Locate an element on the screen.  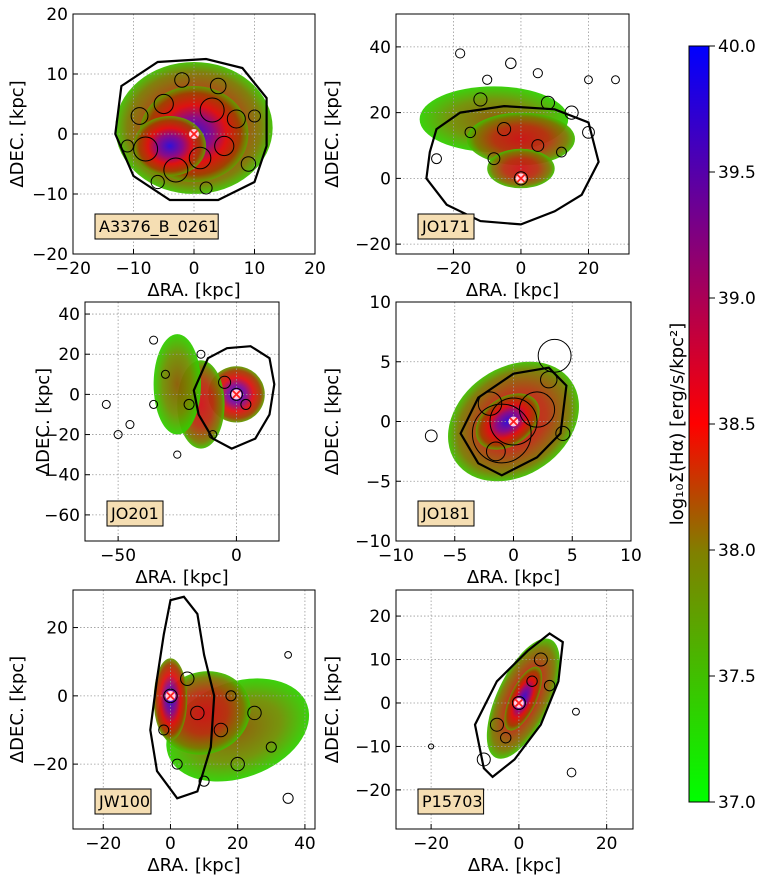
x-tick-label: −10 is located at coordinates (396, 556).